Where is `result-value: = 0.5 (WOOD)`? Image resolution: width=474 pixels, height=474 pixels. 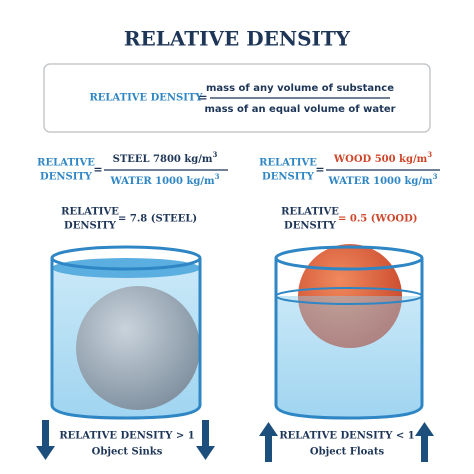
result-value: = 0.5 (WOOD) is located at coordinates (378, 219).